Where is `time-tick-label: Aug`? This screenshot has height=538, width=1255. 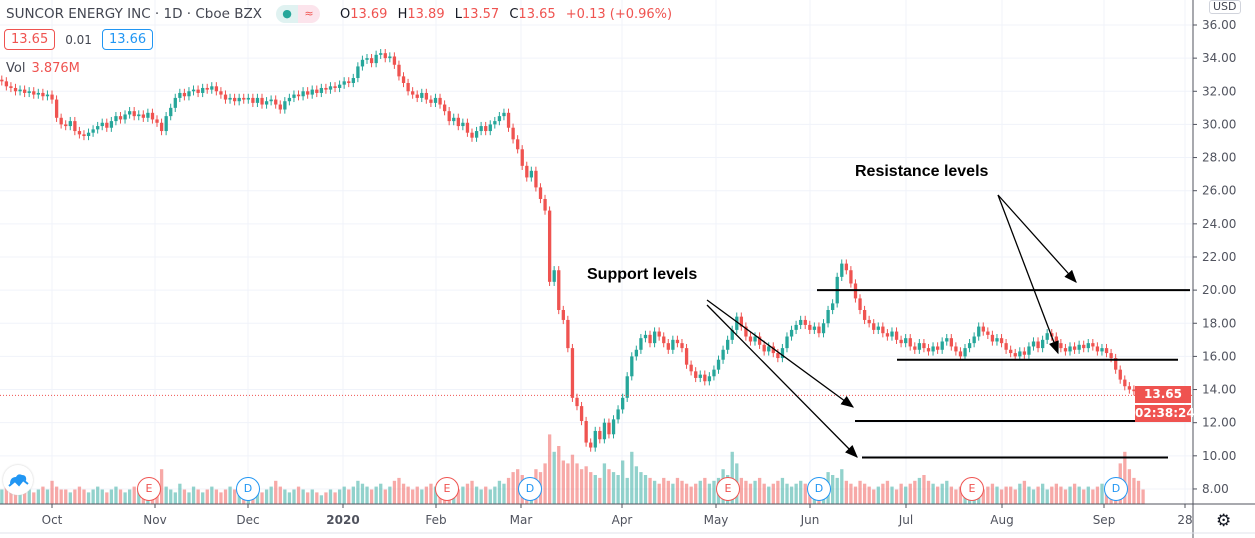 time-tick-label: Aug is located at coordinates (1001, 520).